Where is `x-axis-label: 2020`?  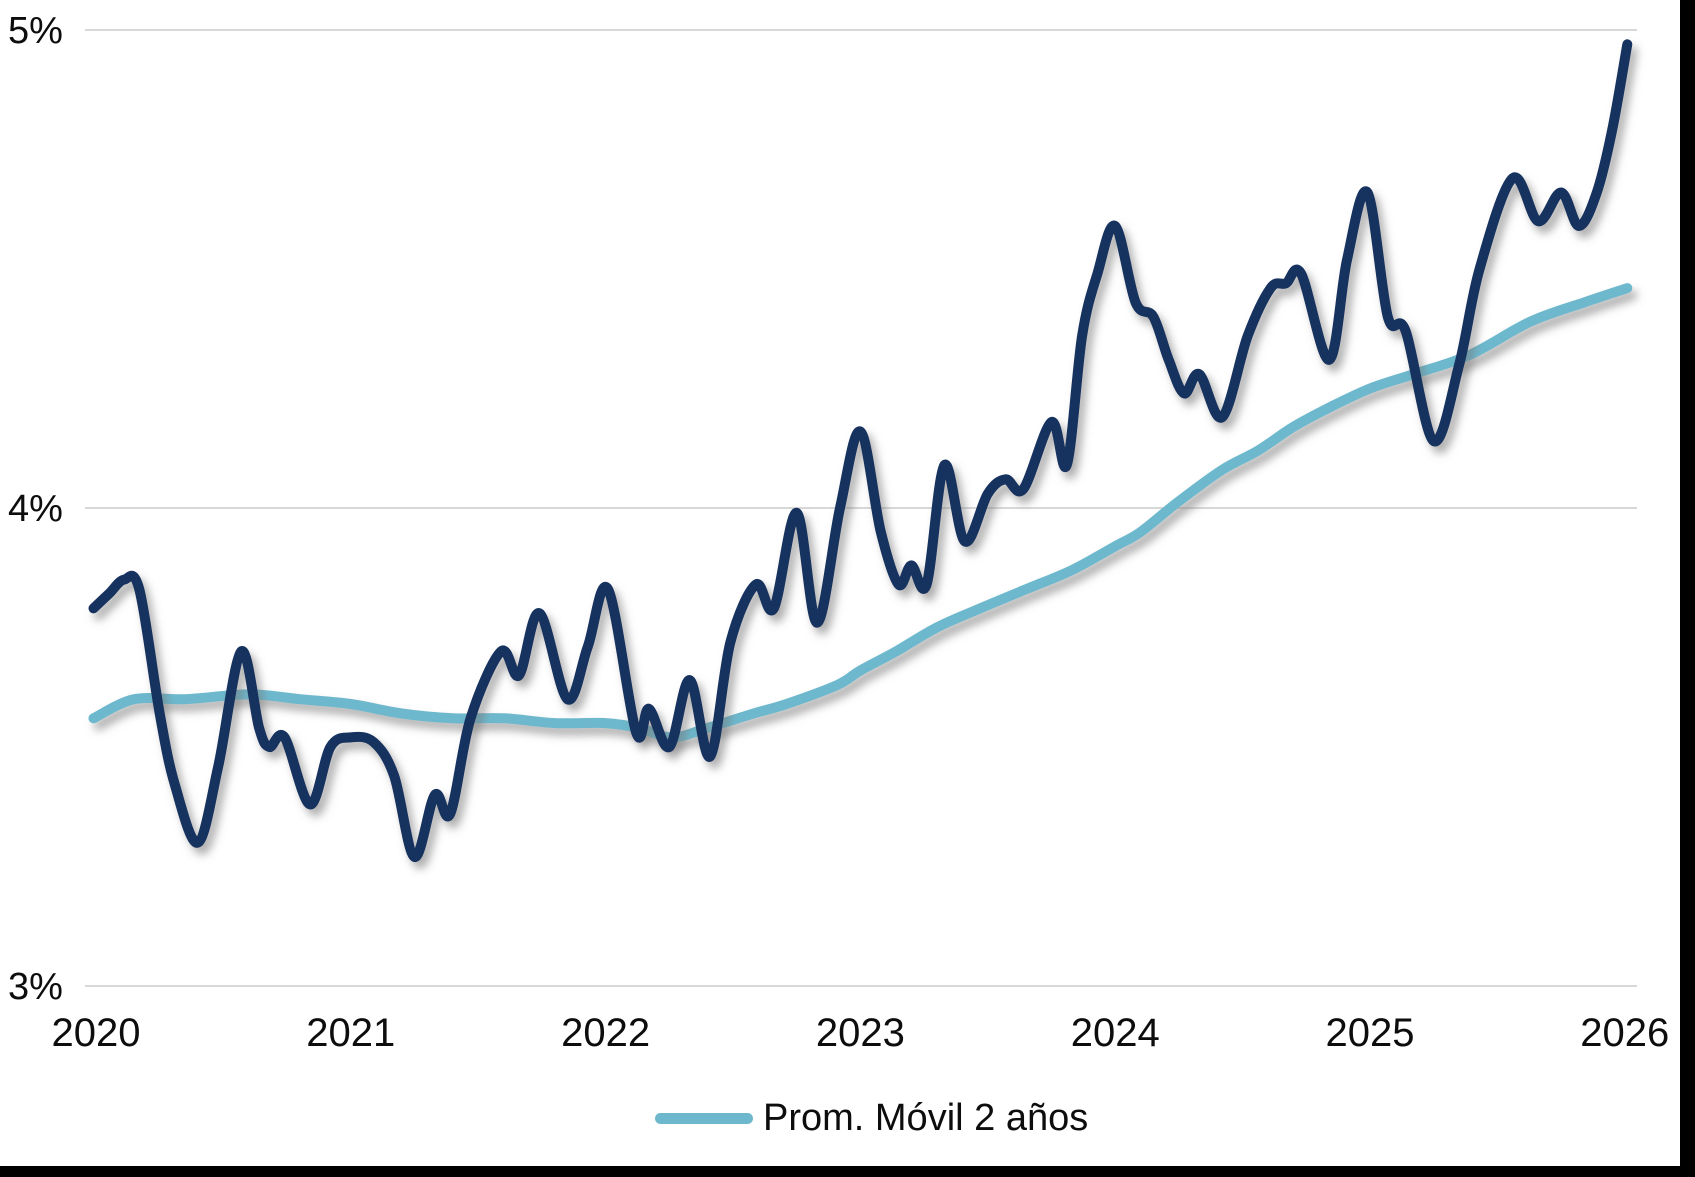 x-axis-label: 2020 is located at coordinates (96, 1033).